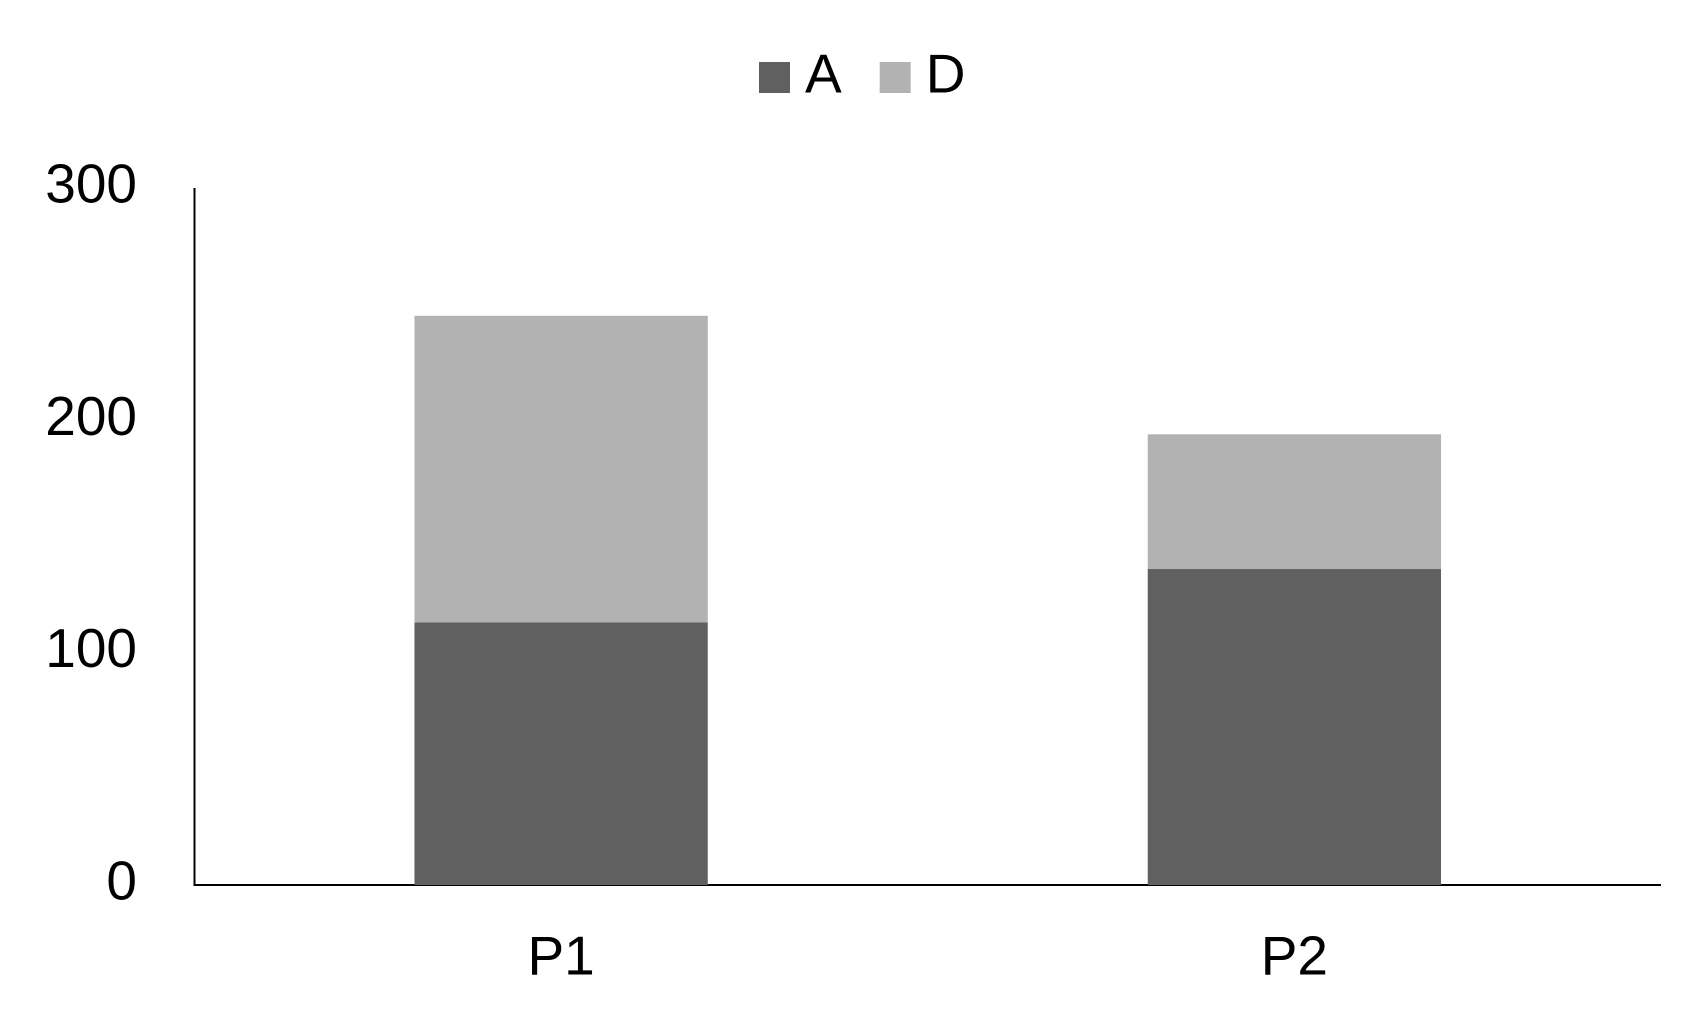 This screenshot has height=1014, width=1689. Describe the element at coordinates (121, 881) in the screenshot. I see `y-tick-label: 0` at that location.